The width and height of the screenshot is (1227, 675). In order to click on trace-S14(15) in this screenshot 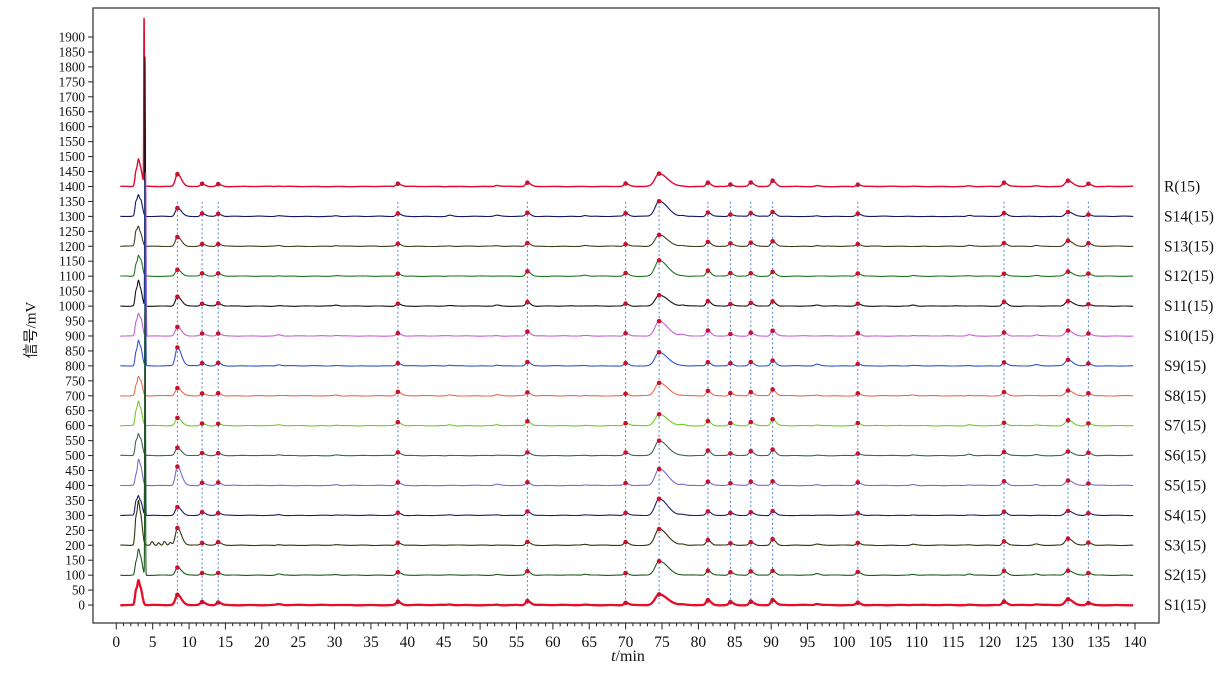, I will do `click(627, 206)`.